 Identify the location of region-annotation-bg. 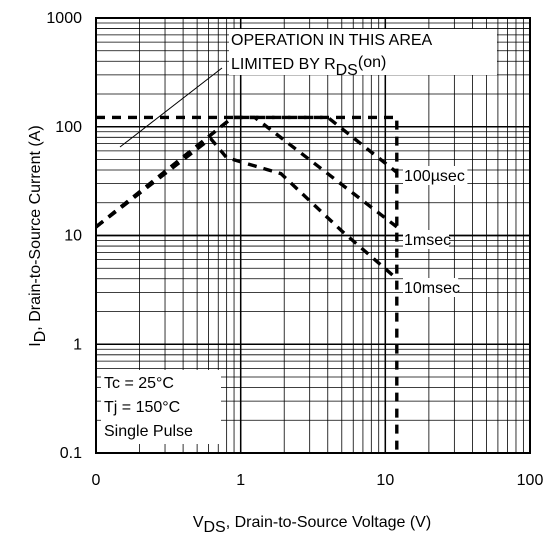
(363, 52).